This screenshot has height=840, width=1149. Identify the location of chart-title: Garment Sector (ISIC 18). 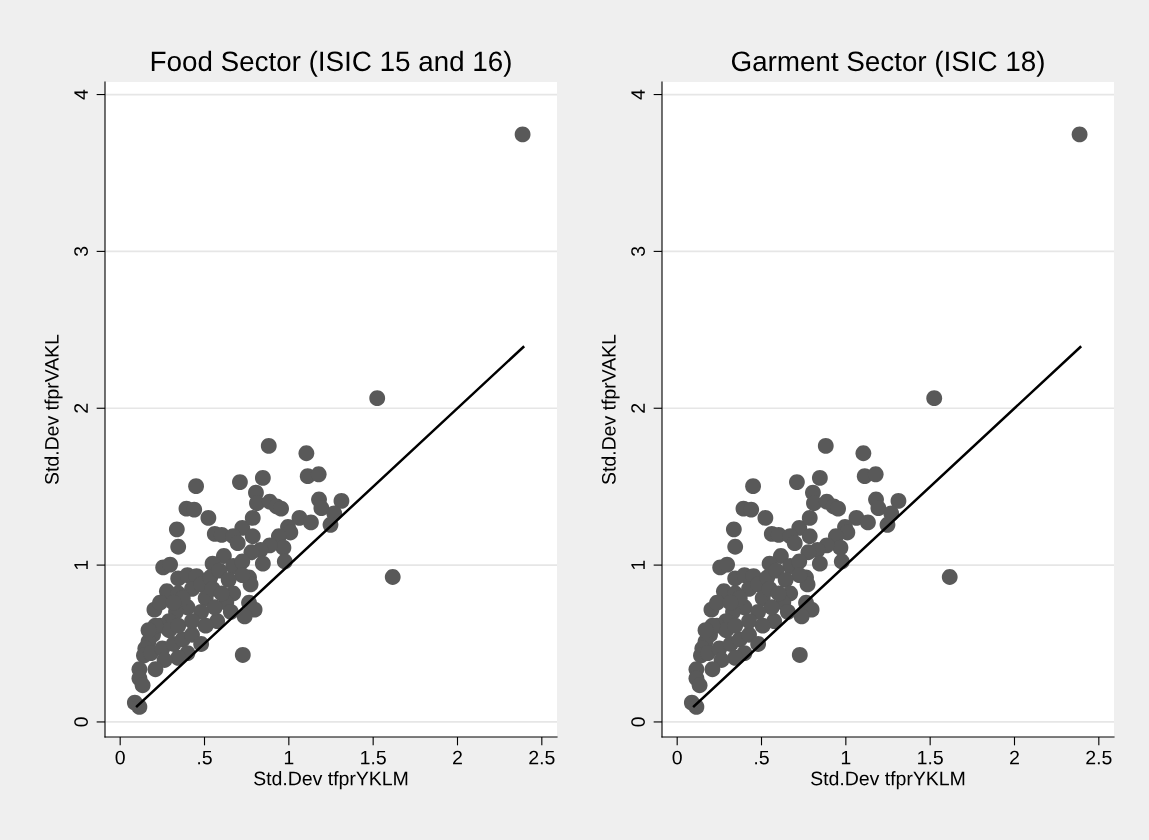
(887, 63).